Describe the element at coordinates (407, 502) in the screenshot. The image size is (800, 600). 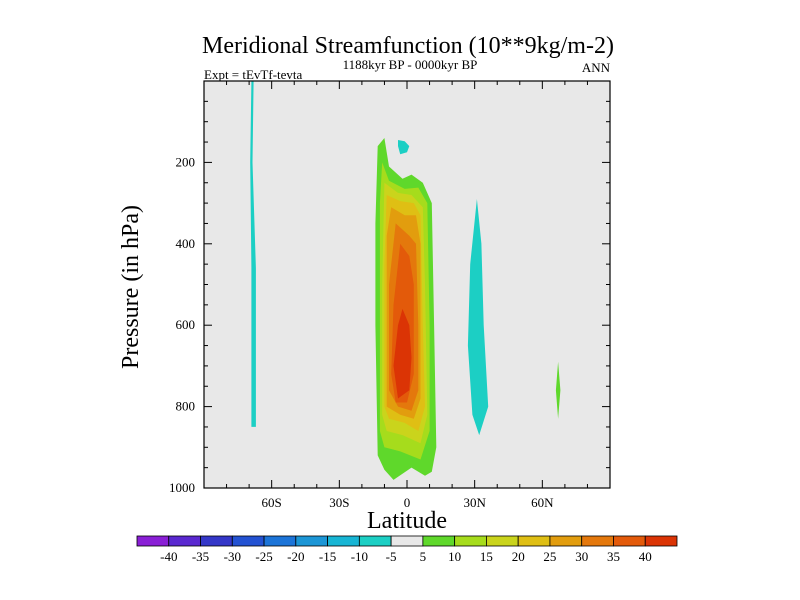
I see `x-tick-label: 0` at that location.